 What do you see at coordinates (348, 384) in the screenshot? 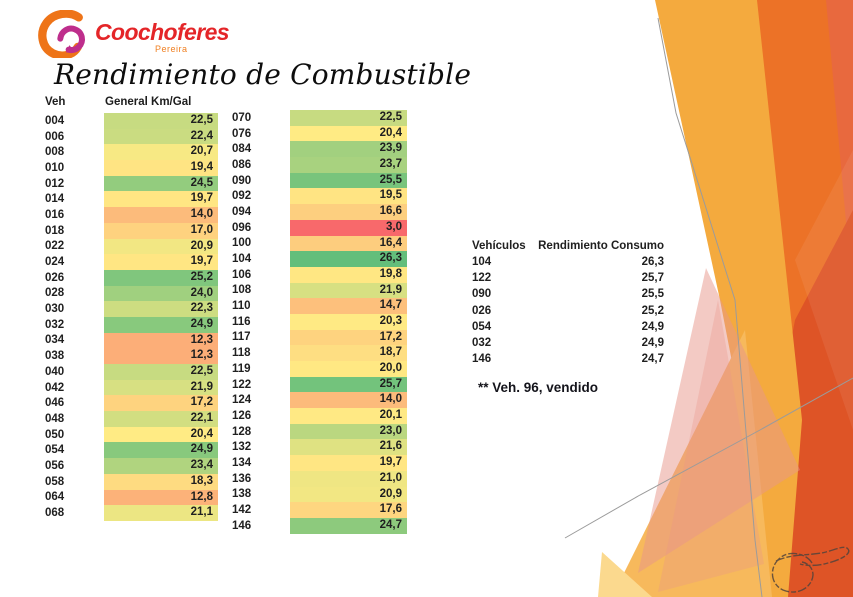
I see `value-cell: 25,7` at bounding box center [348, 384].